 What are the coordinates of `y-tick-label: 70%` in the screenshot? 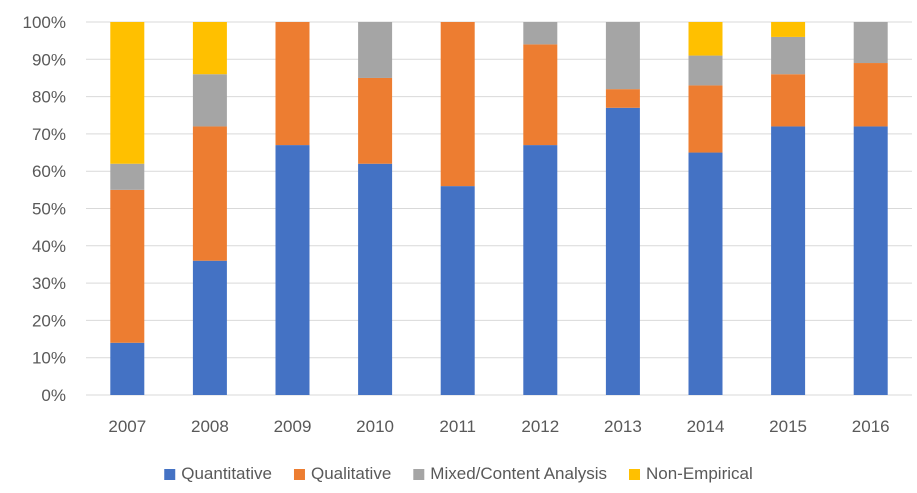 It's located at (49, 134).